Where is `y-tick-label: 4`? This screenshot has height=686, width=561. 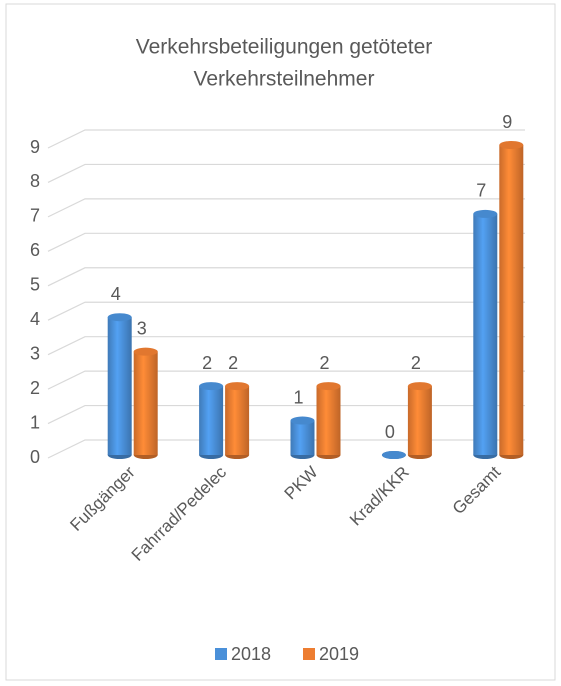 y-tick-label: 4 is located at coordinates (35, 319).